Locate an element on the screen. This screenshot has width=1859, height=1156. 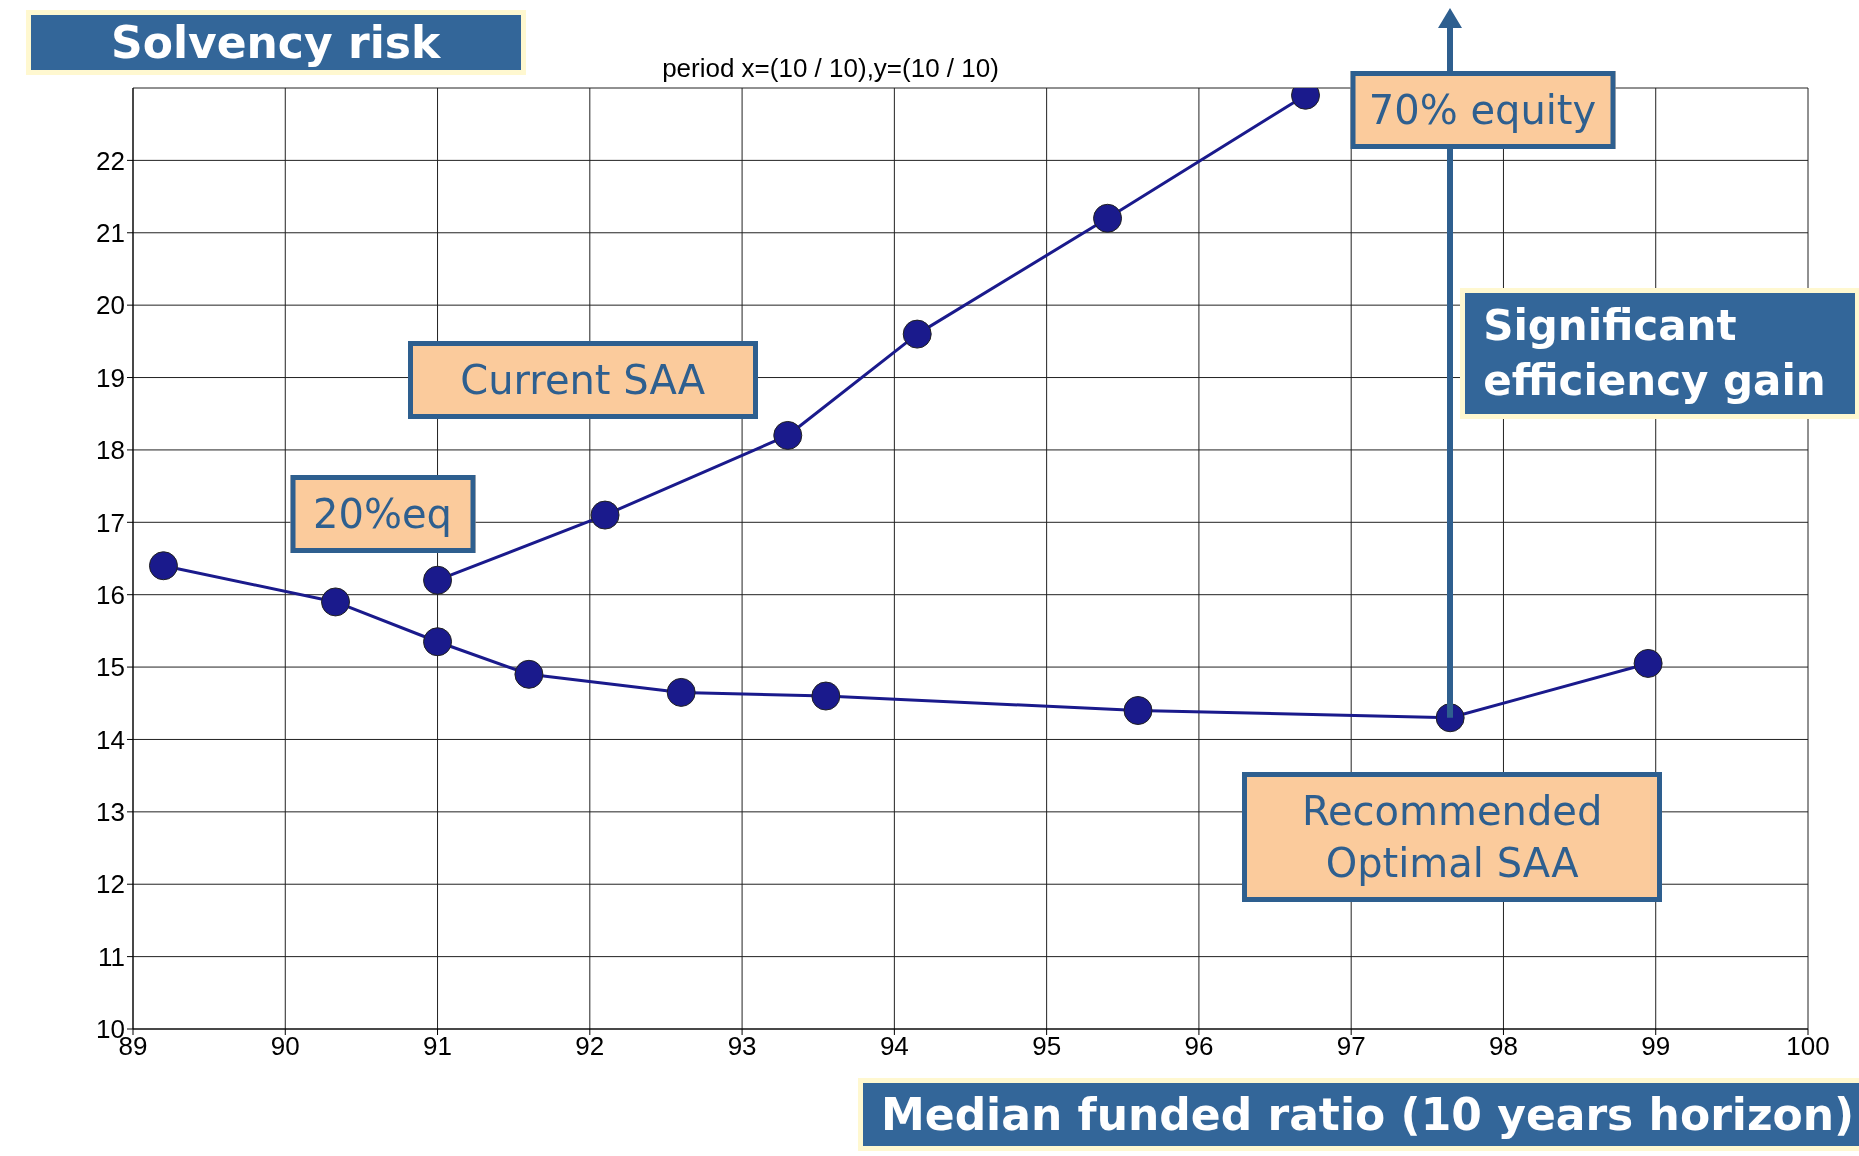
y-tick-label: 12 is located at coordinates (110, 884).